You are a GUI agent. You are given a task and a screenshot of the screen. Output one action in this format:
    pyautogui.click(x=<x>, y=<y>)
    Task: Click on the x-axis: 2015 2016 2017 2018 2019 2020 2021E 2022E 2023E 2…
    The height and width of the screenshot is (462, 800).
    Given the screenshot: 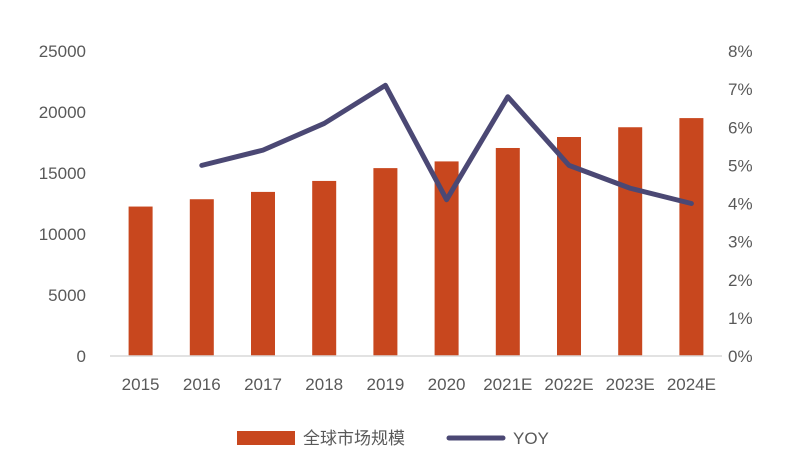 What is the action you would take?
    pyautogui.click(x=419, y=384)
    